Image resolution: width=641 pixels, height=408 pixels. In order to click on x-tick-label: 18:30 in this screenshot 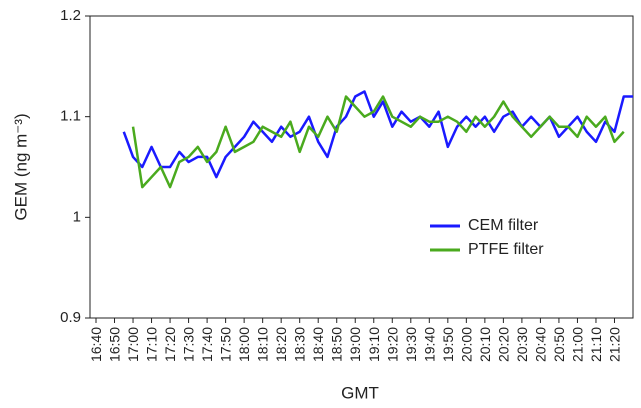, I will do `click(300, 344)`.